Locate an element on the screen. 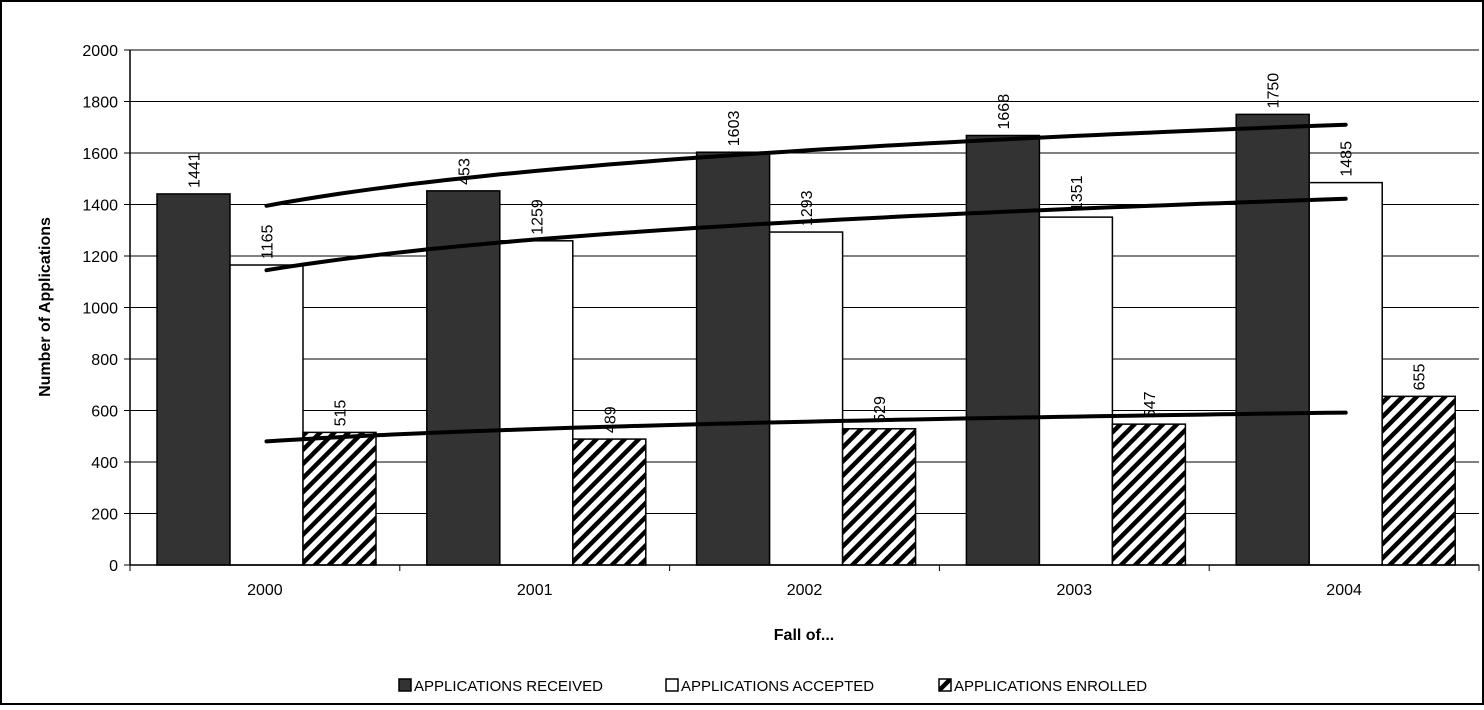 This screenshot has height=710, width=1484. legend-label: APPLICATIONS ACCEPTED is located at coordinates (777, 686).